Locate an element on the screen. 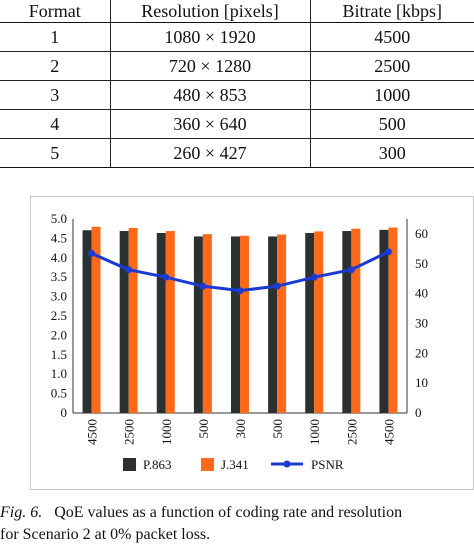 This screenshot has height=546, width=474. caption-label: Fig. 6. is located at coordinates (21, 512).